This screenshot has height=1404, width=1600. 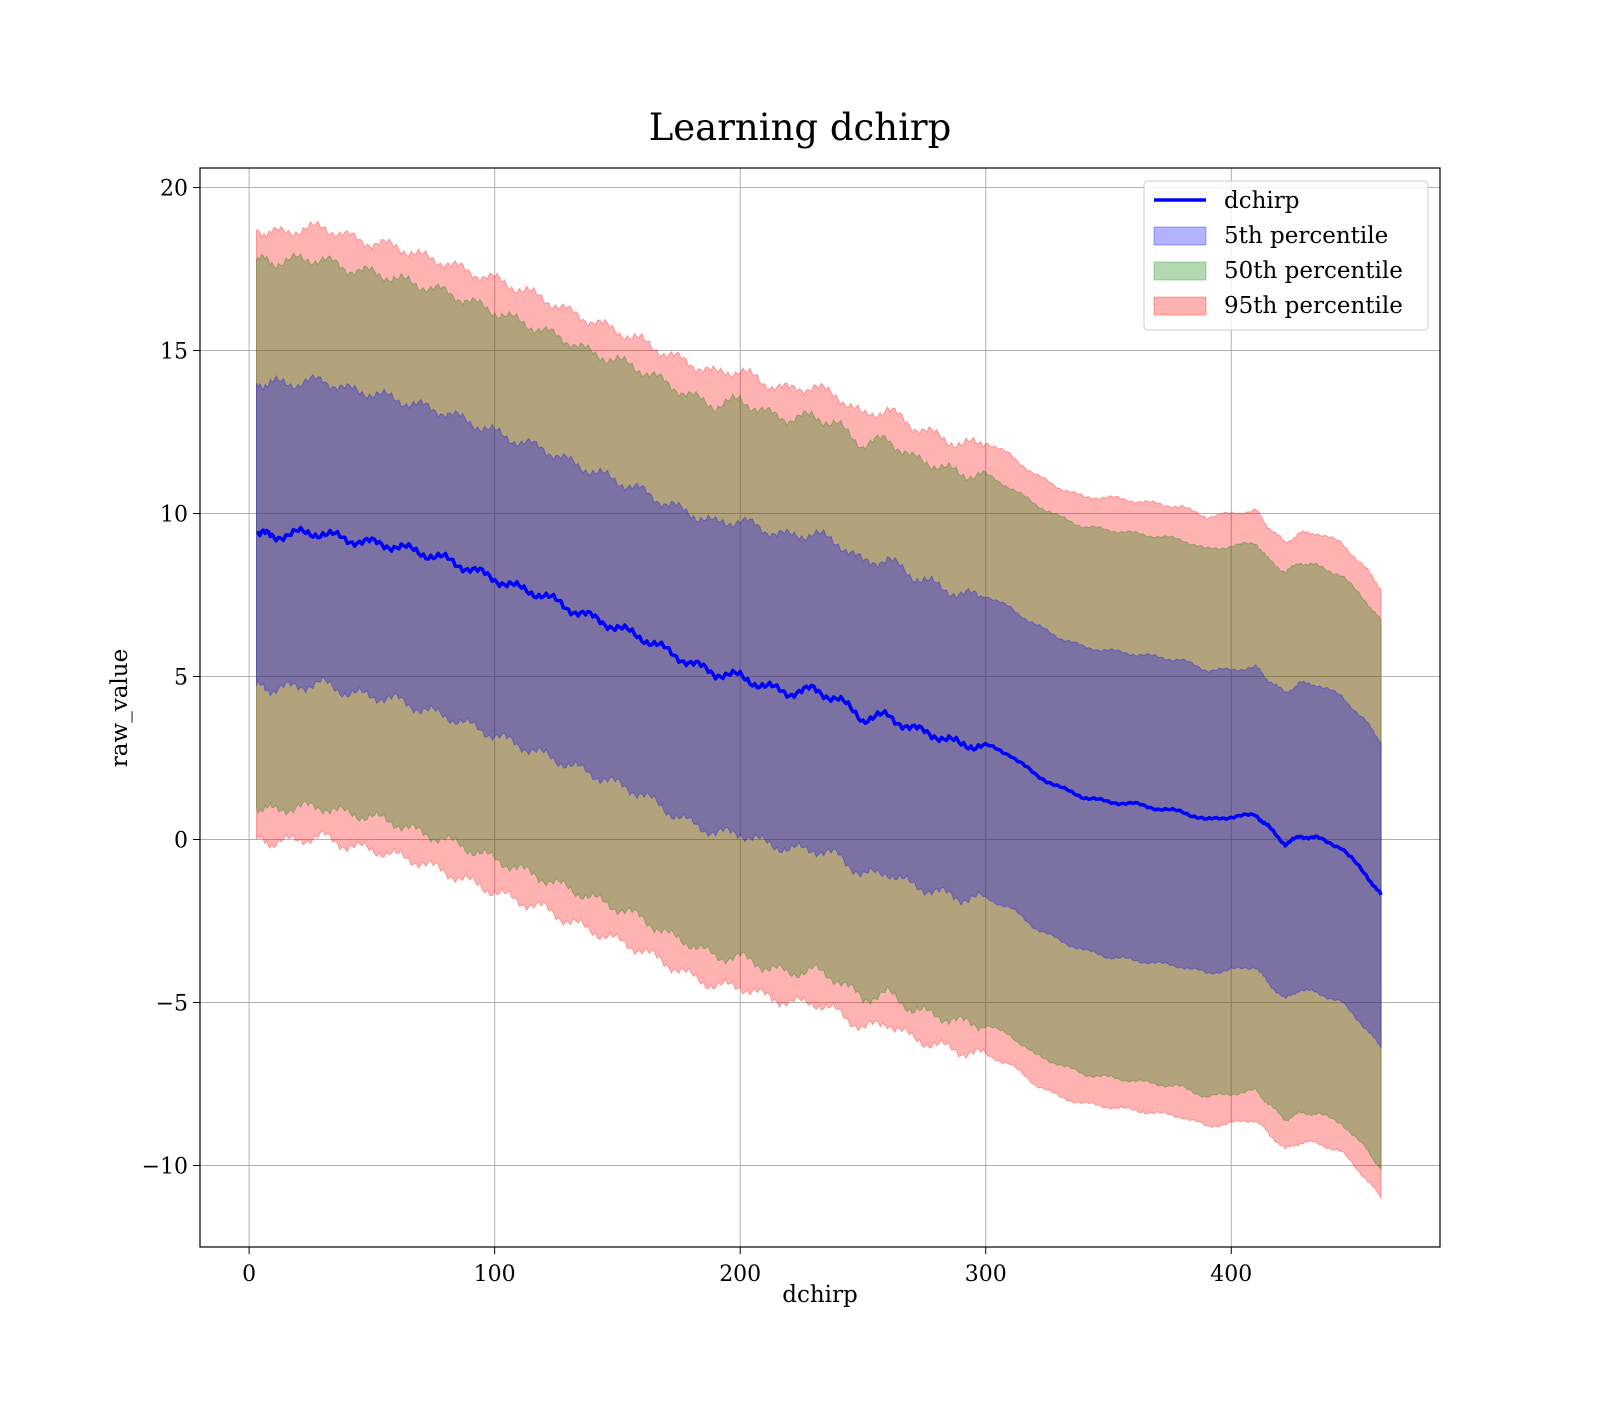 I want to click on legend-label-50th-percentile: 50th percentile, so click(x=1313, y=271).